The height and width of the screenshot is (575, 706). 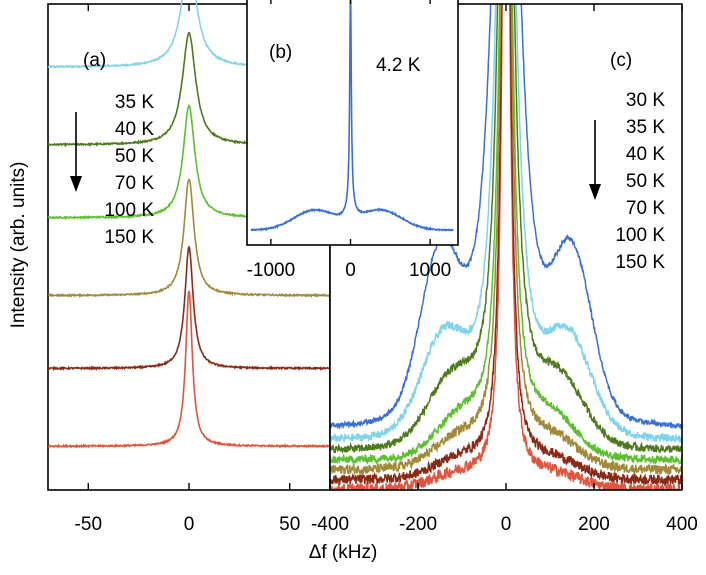 I want to click on panel-b-temperature: 4.2 K, so click(x=398, y=65).